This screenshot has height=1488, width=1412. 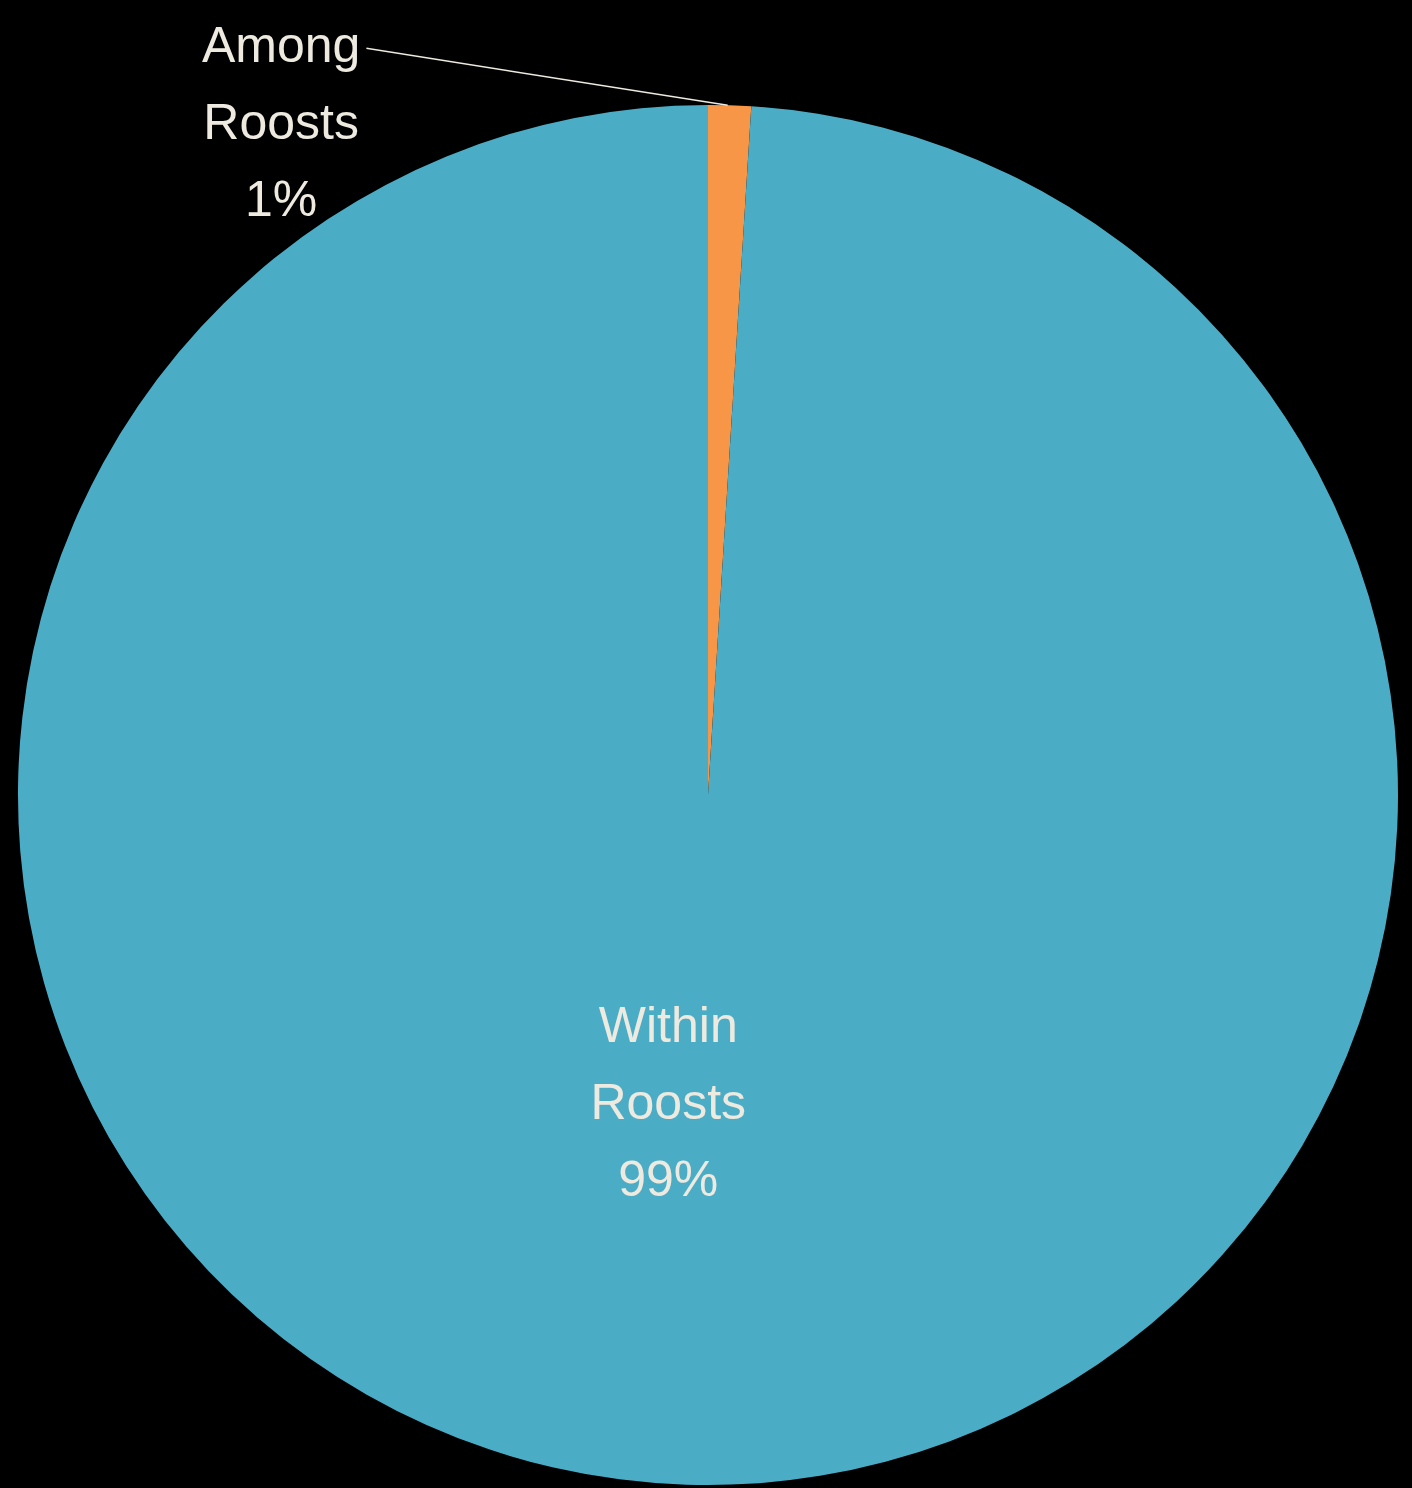 What do you see at coordinates (281, 84) in the screenshot?
I see `slice-label: Among Roosts` at bounding box center [281, 84].